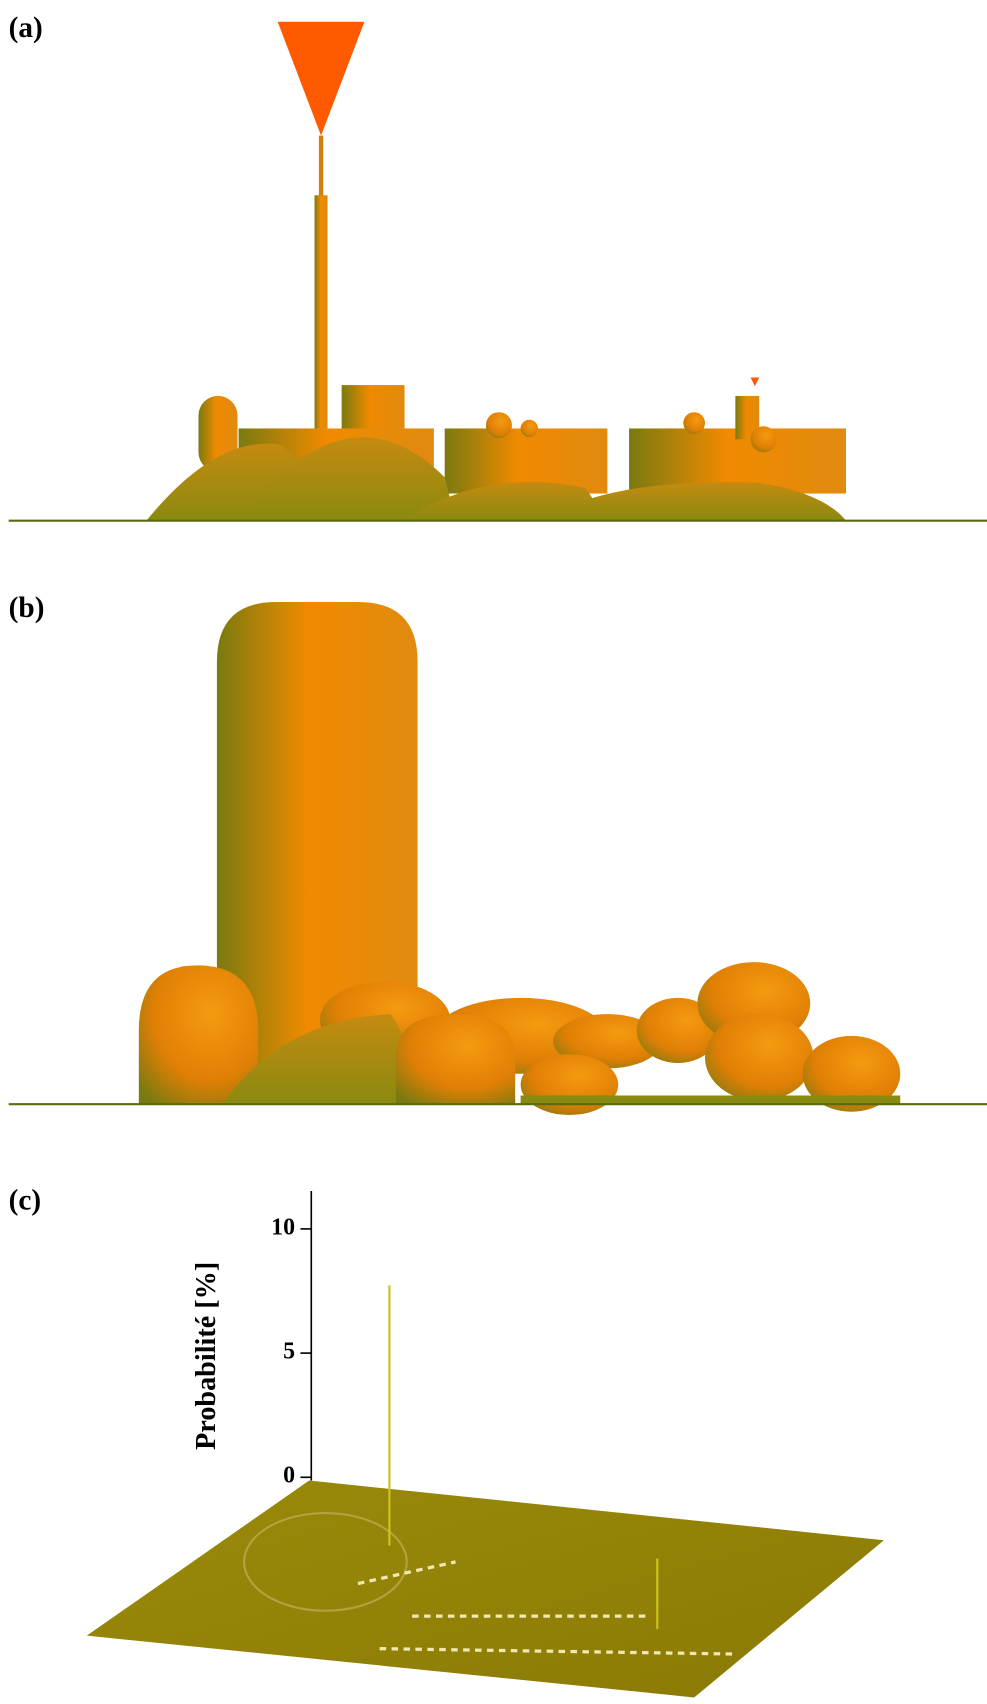 Image resolution: width=987 pixels, height=1704 pixels. I want to click on axis-ticks: 0 5 10, so click(291, 1351).